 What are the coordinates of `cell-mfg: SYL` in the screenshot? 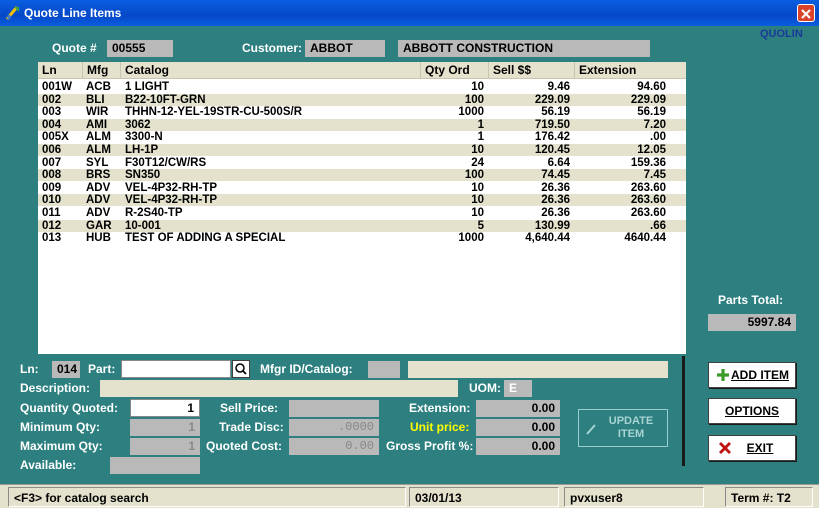 It's located at (97, 162).